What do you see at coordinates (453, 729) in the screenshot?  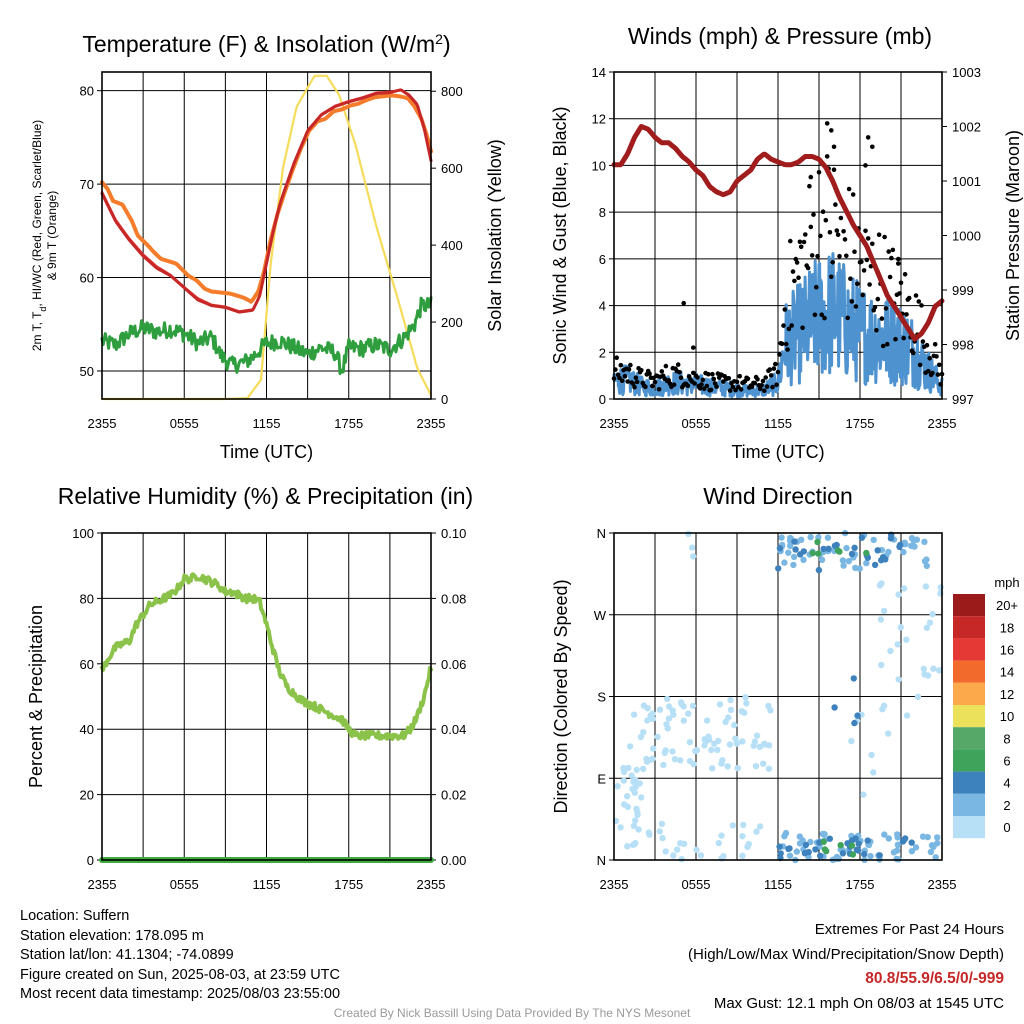 I see `y2-tick-label: 0.04` at bounding box center [453, 729].